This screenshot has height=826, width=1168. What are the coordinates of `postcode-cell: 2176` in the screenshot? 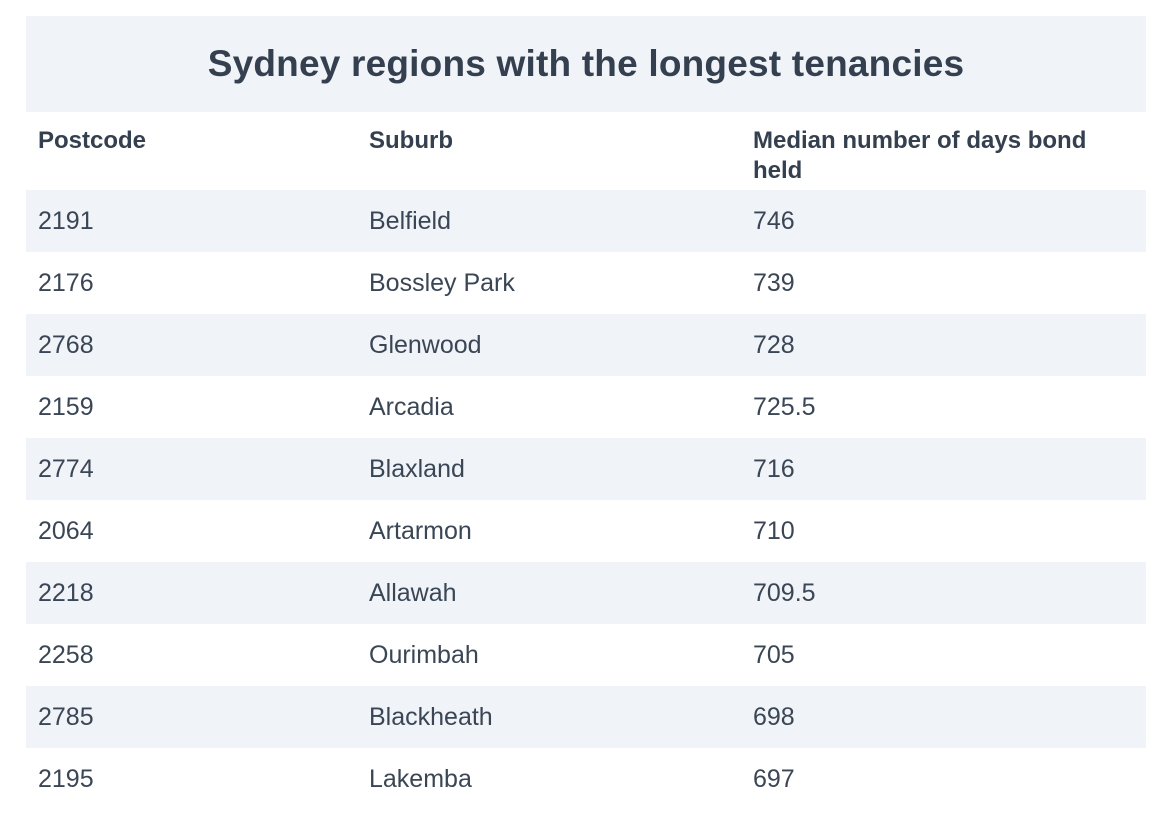 It's located at (191, 283).